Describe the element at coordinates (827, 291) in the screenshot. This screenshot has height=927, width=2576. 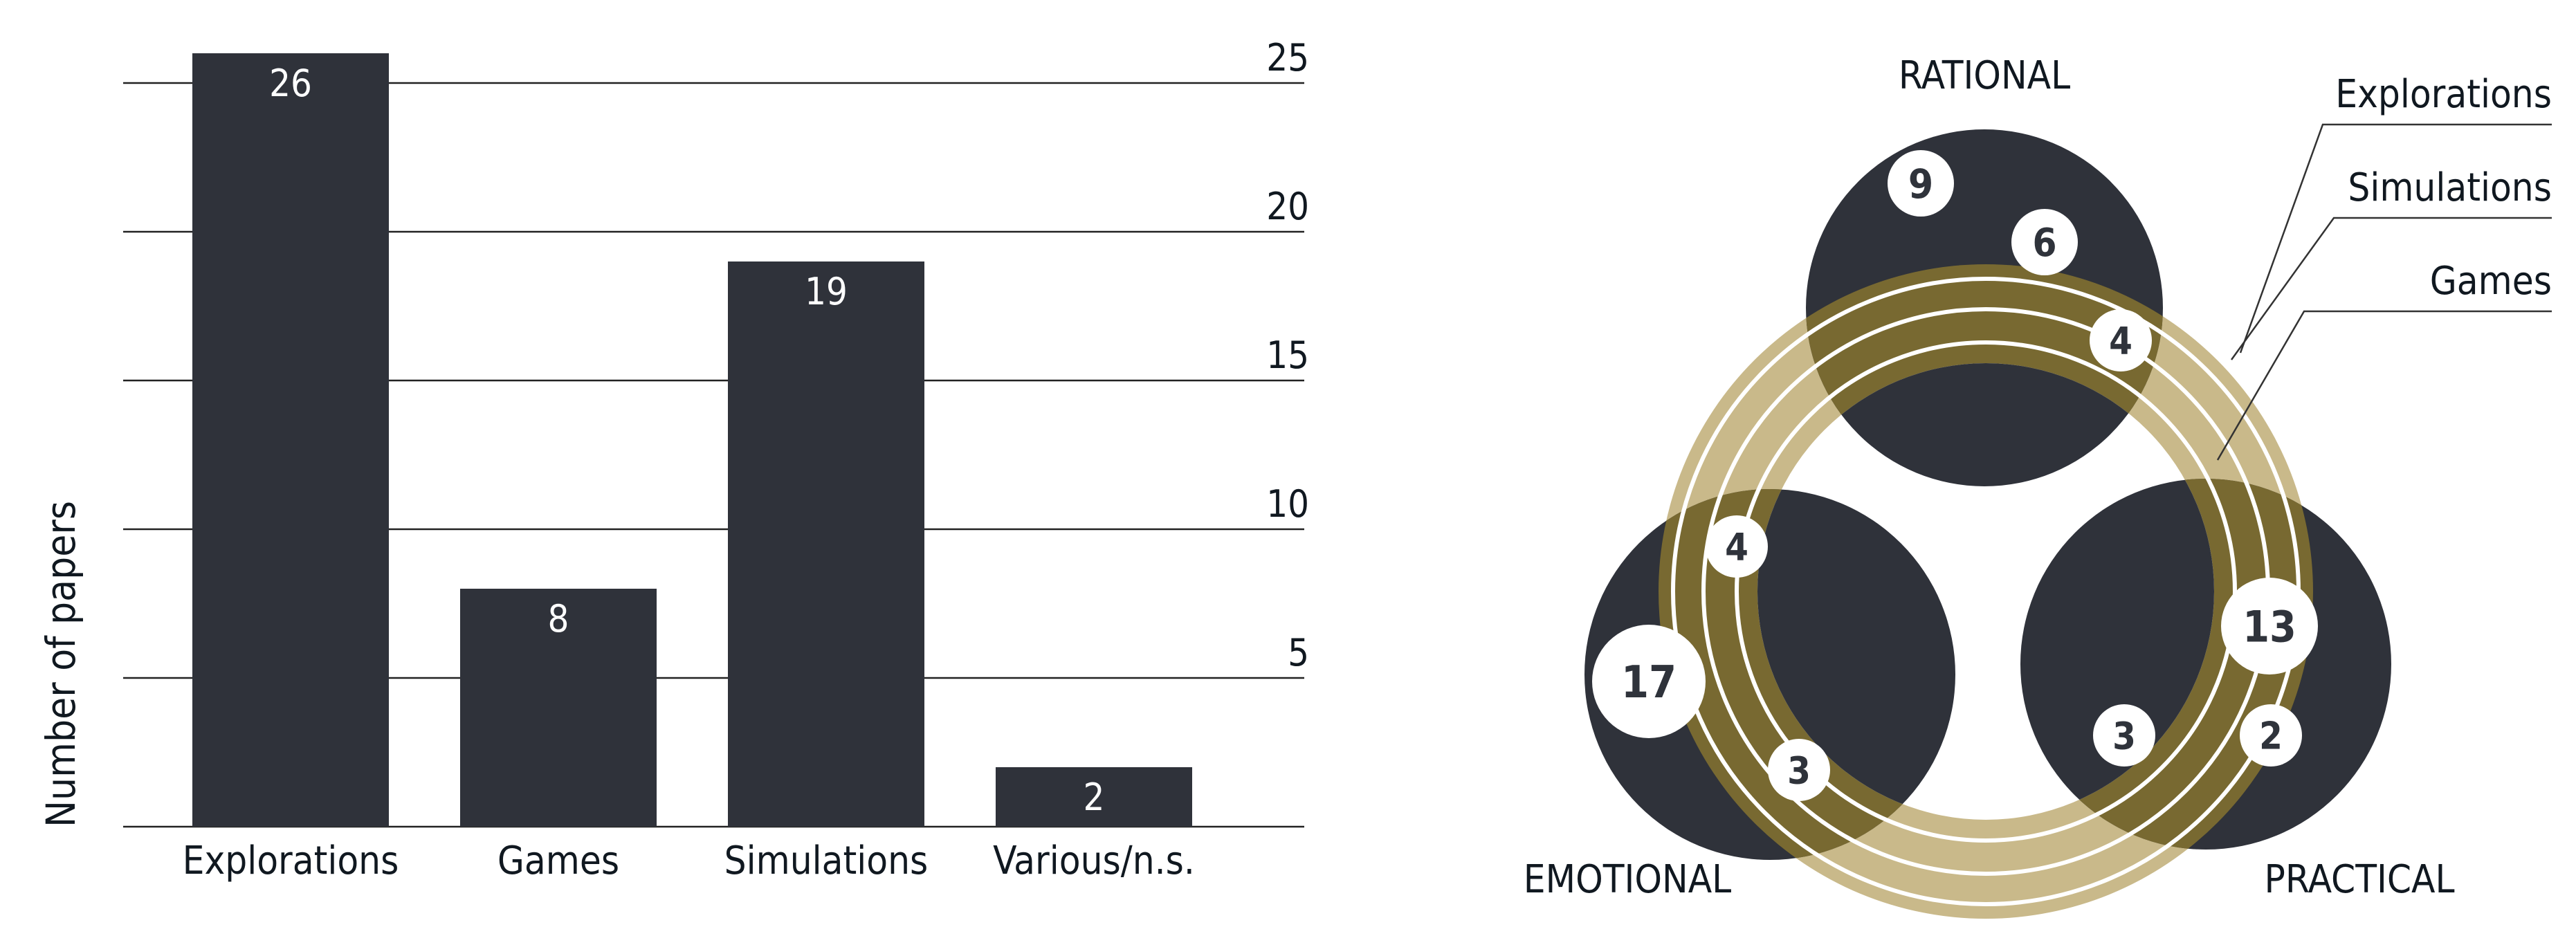
I see `bar-value-label: 19` at that location.